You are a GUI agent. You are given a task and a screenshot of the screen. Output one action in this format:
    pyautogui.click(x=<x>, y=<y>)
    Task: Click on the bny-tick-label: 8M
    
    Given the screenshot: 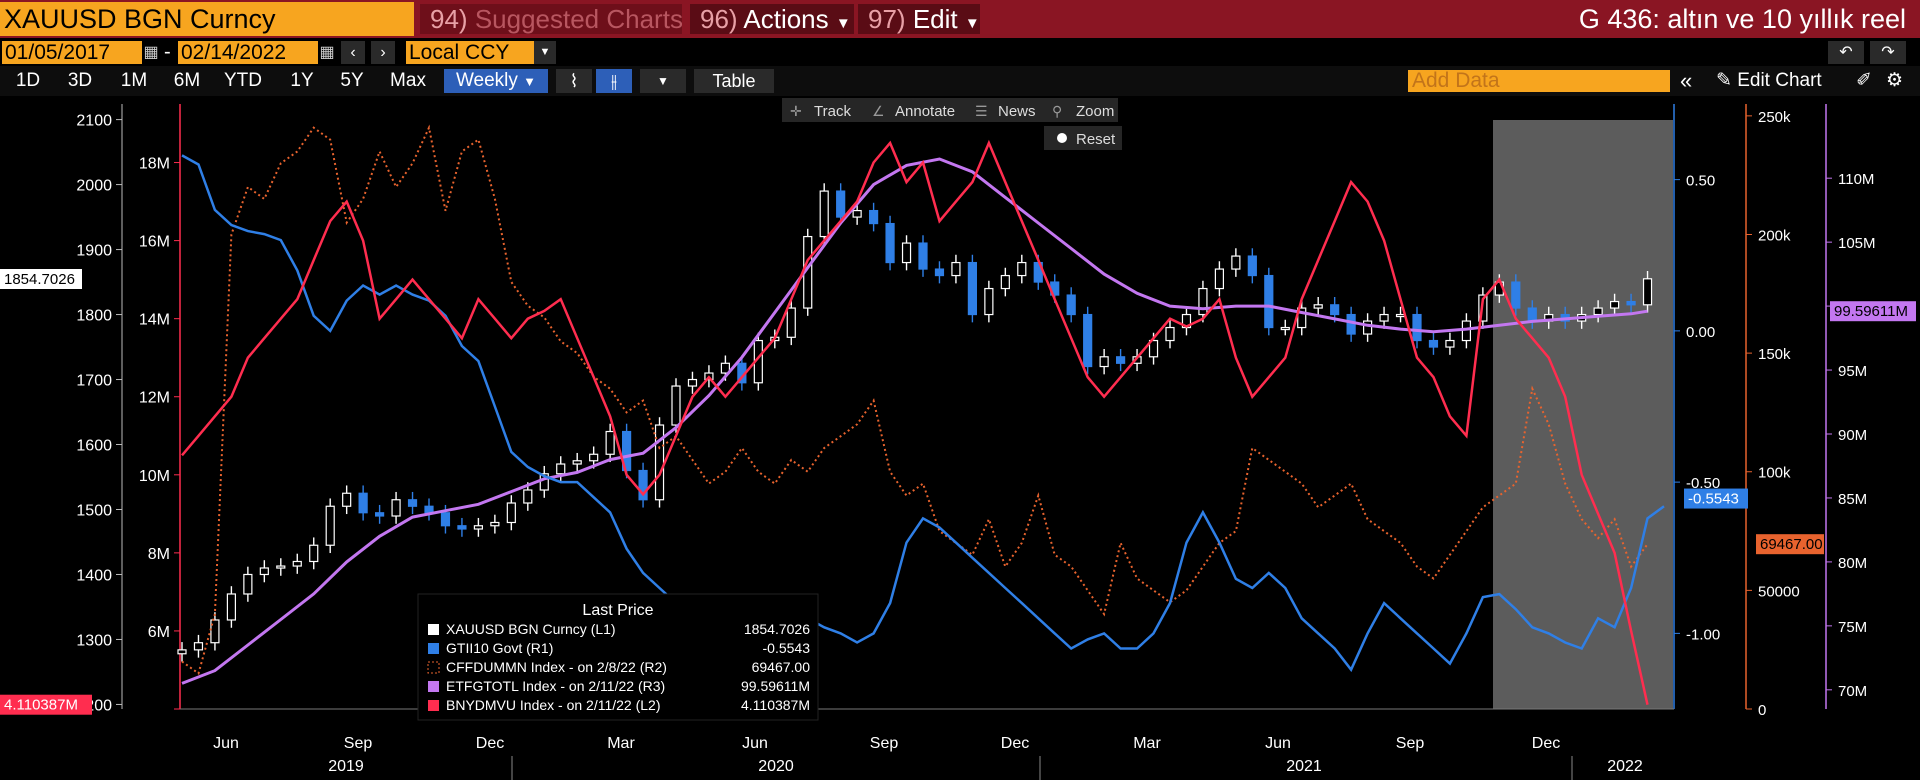 What is the action you would take?
    pyautogui.click(x=159, y=554)
    